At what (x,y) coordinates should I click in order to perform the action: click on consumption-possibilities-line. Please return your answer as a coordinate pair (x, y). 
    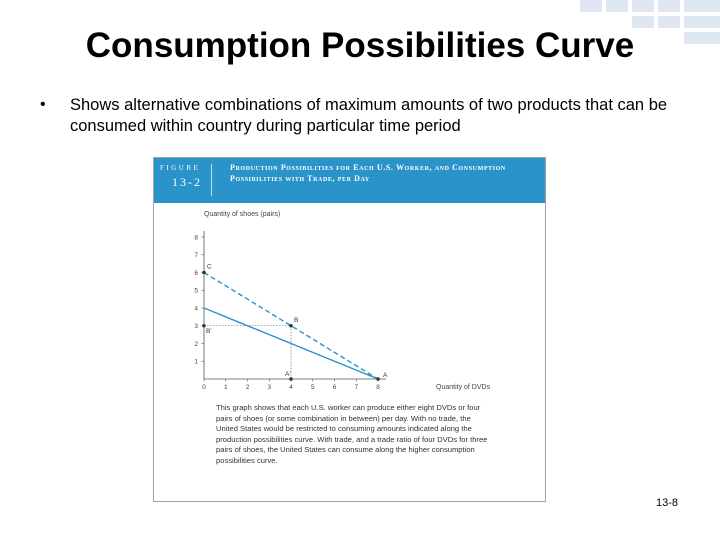
    Looking at the image, I should click on (291, 325).